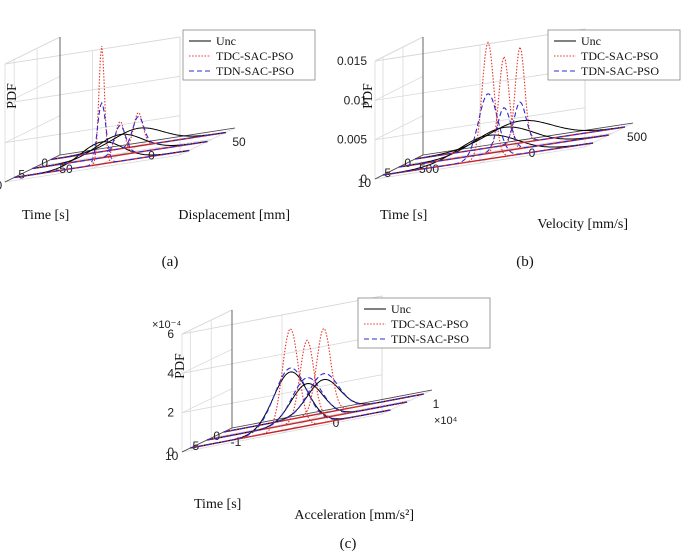  I want to click on z-tick-label: 2, so click(170, 413).